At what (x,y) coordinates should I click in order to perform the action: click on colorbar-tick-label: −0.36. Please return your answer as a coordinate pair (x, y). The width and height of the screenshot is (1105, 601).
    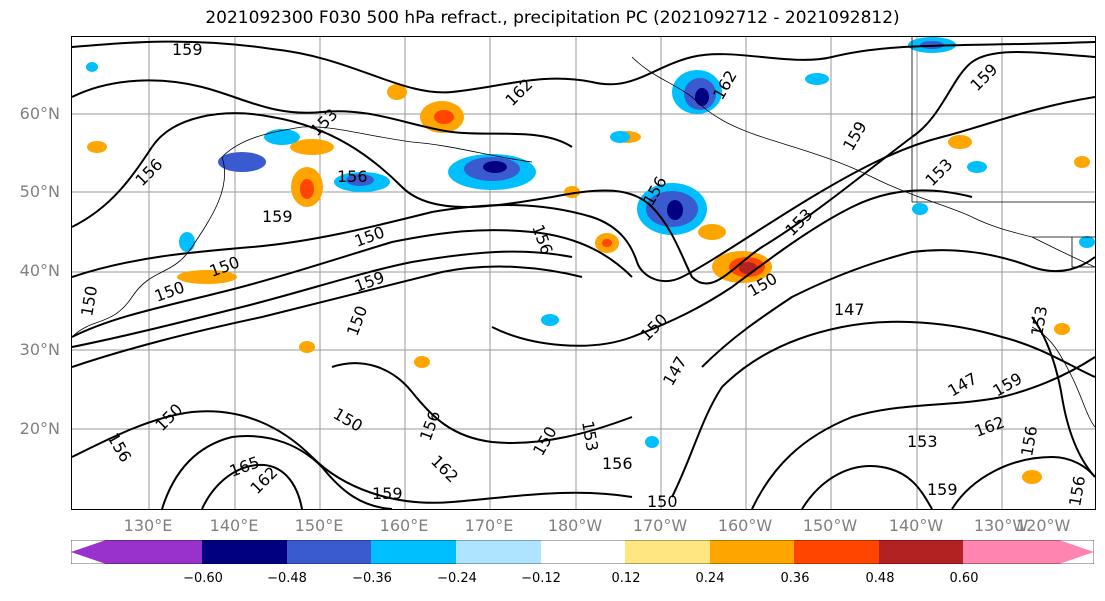
    Looking at the image, I should click on (372, 578).